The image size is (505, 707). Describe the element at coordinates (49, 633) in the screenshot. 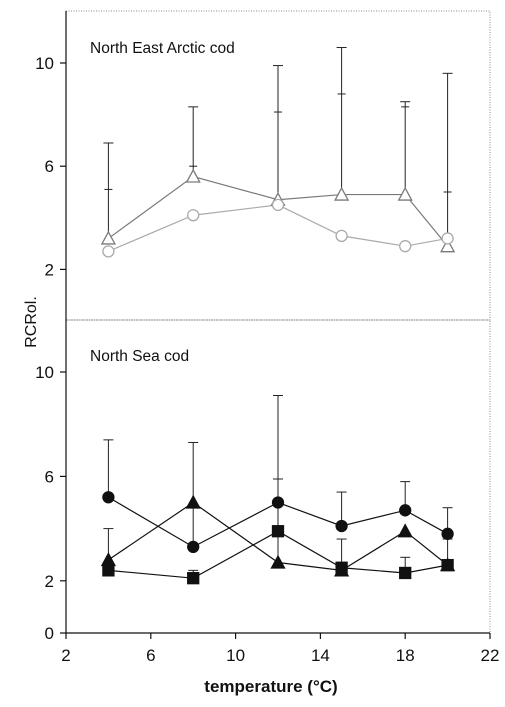

I see `y-tick-label: 0` at that location.